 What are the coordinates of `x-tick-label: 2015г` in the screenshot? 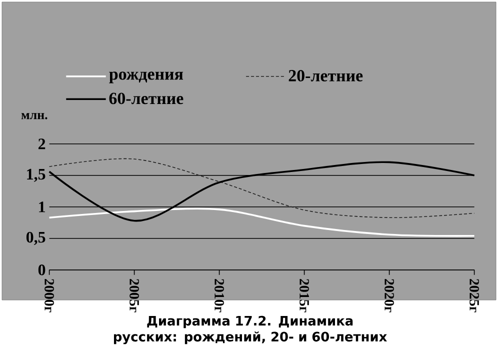 It's located at (305, 295).